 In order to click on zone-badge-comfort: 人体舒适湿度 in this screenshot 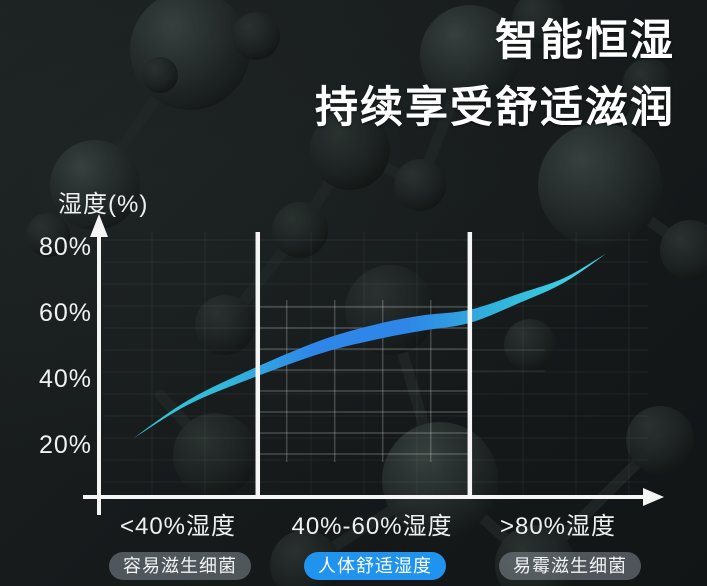, I will do `click(375, 566)`.